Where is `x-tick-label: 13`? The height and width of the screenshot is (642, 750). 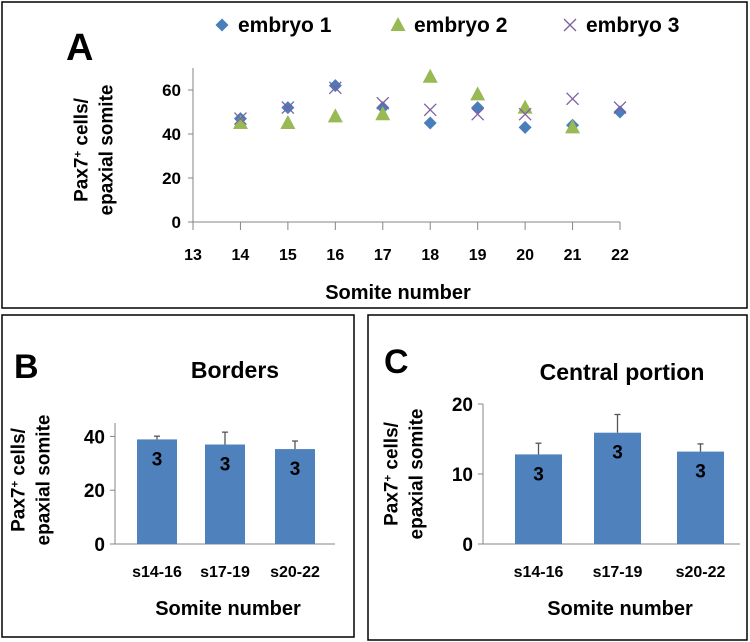 x-tick-label: 13 is located at coordinates (193, 255).